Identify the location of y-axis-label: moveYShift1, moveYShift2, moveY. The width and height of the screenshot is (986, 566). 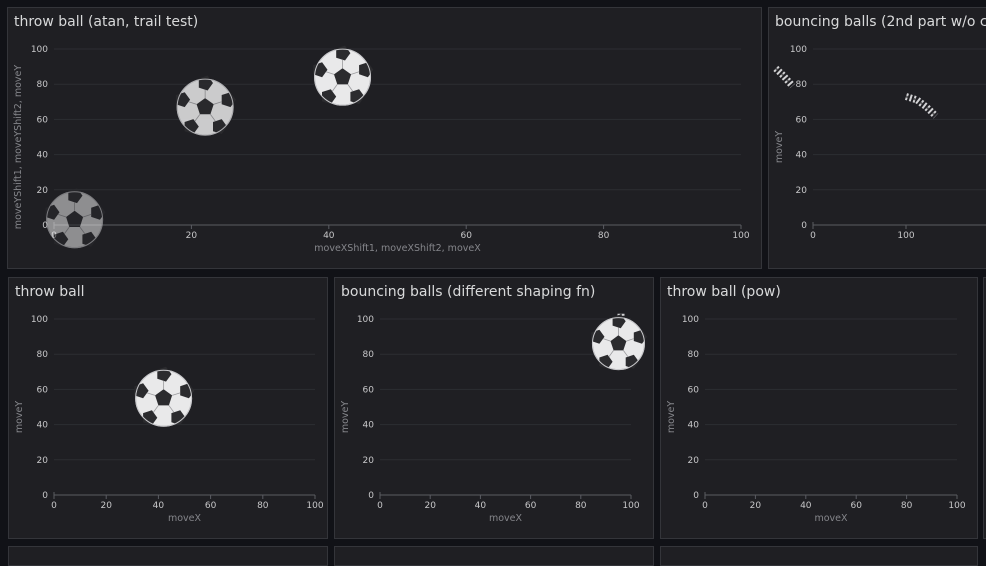
(18, 147).